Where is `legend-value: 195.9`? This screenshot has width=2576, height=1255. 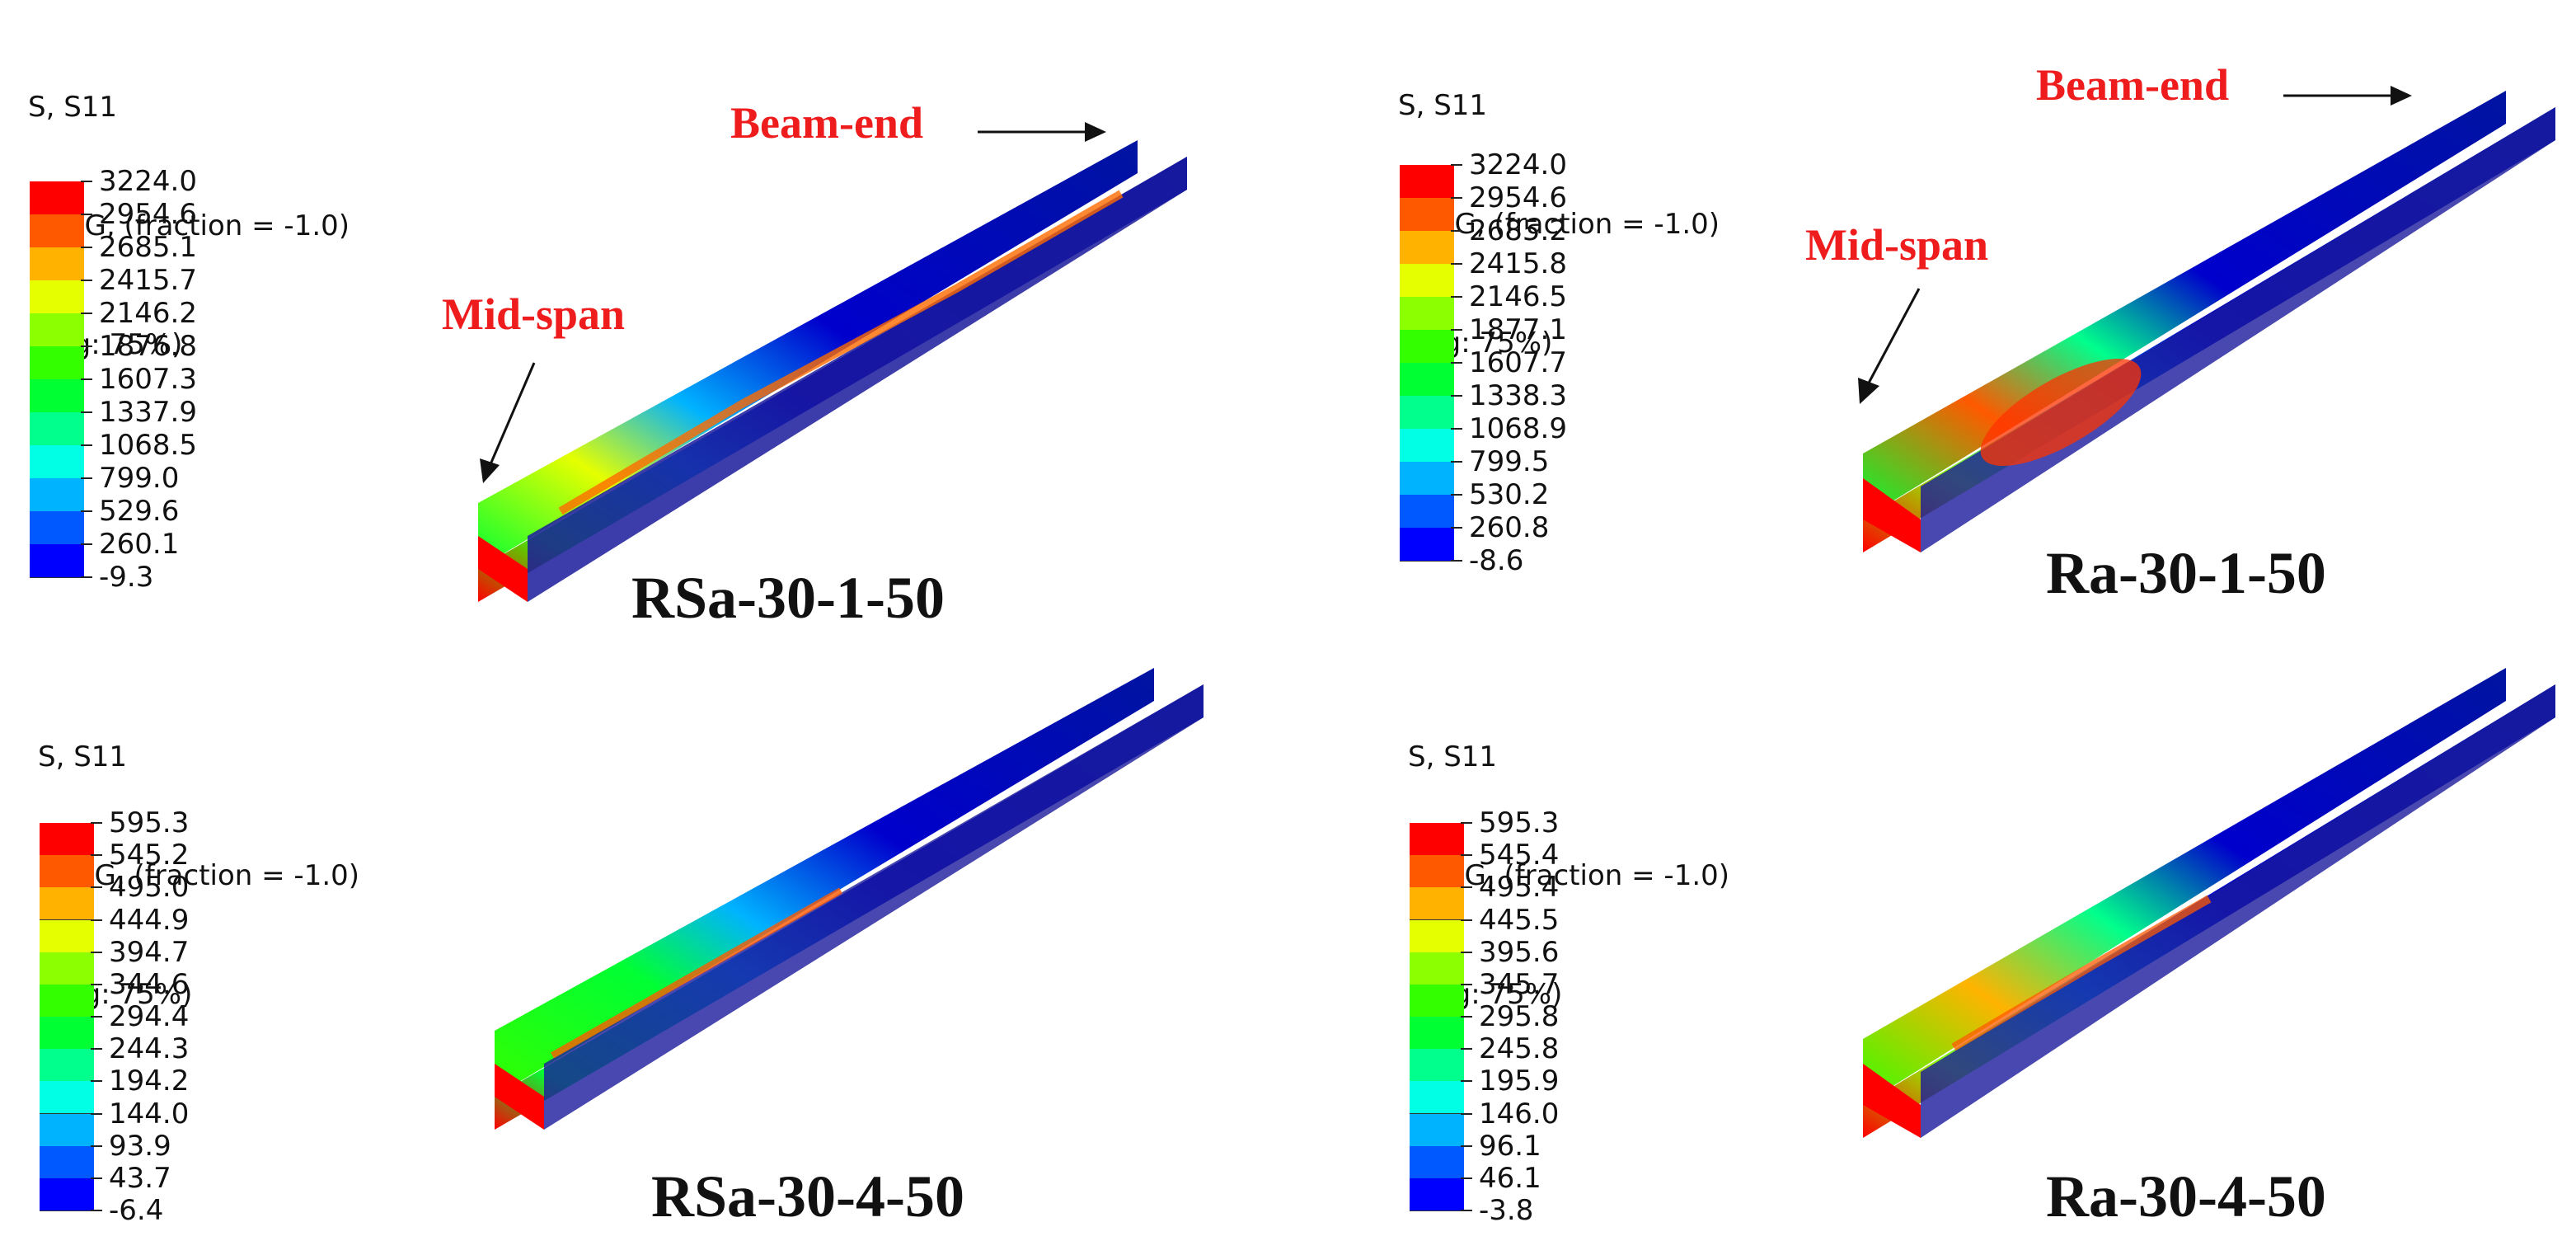
legend-value: 195.9 is located at coordinates (1520, 1081).